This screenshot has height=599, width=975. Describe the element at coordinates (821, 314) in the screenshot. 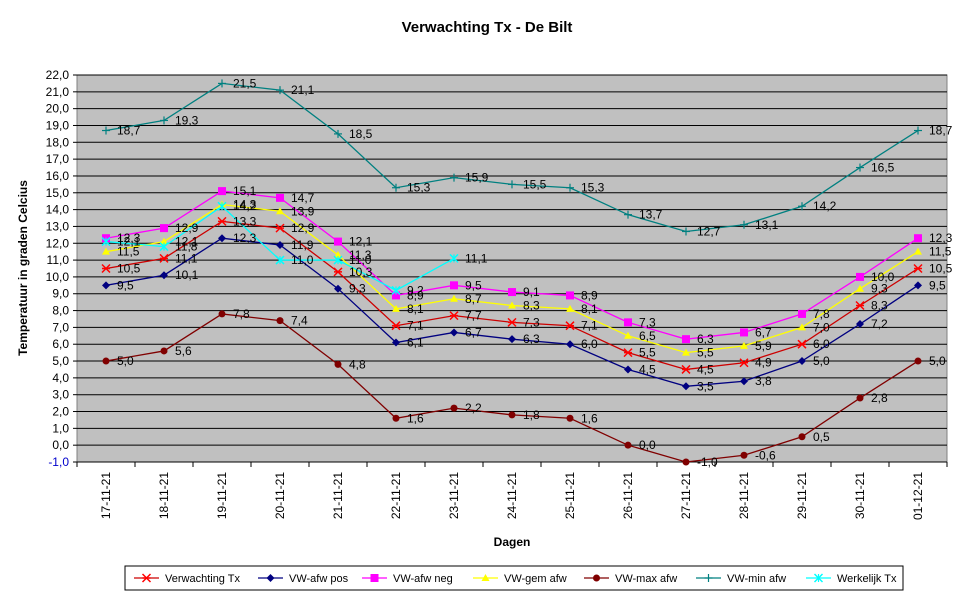

I see `data-label: 7,8` at that location.